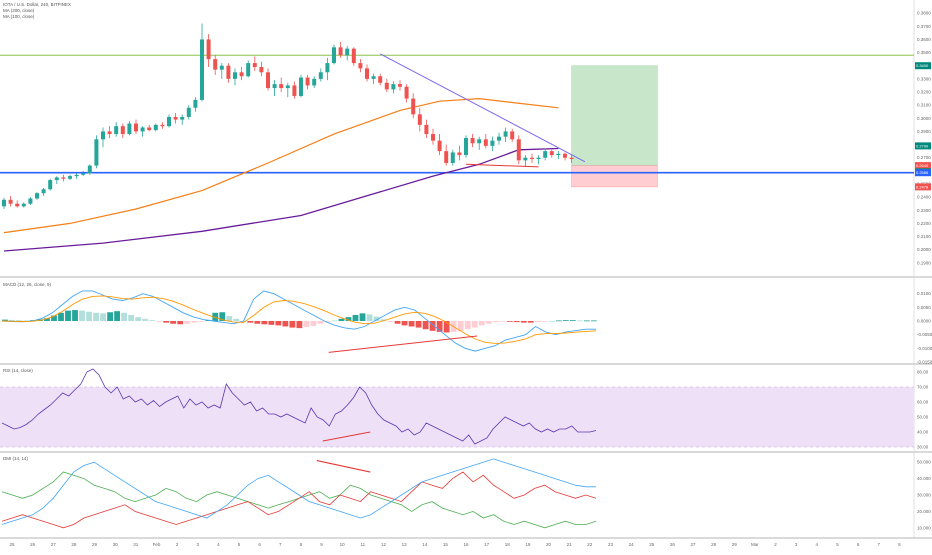 The height and width of the screenshot is (555, 932). I want to click on time-axis-tick: 25, so click(12, 544).